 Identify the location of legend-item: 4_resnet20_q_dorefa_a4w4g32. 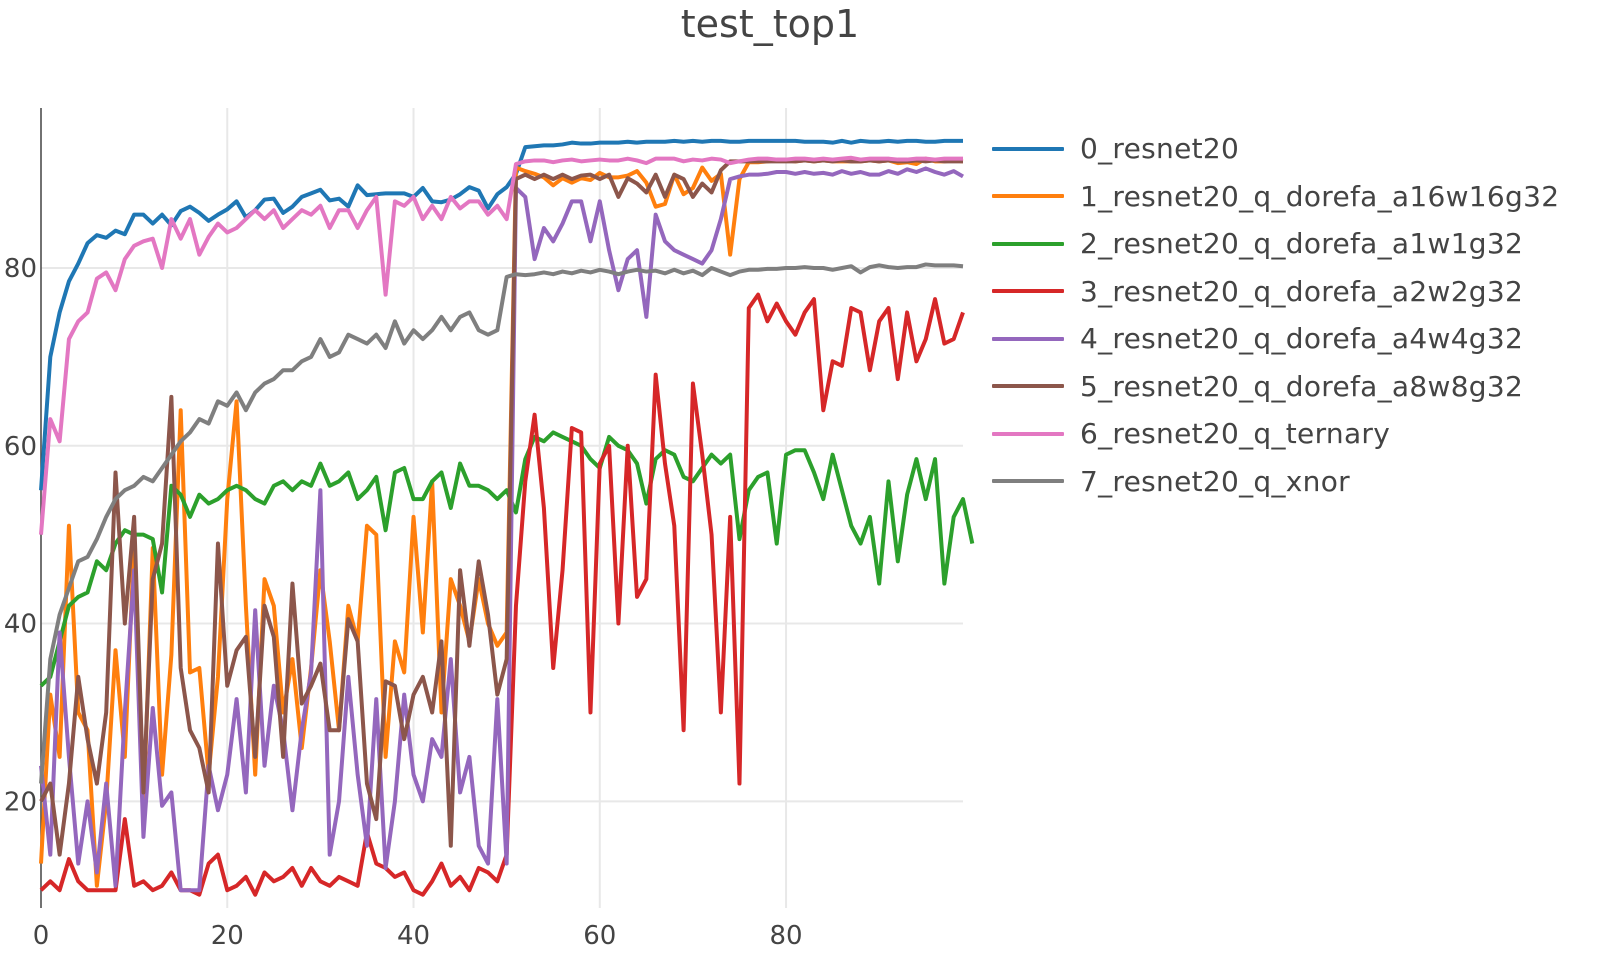
(1275, 339).